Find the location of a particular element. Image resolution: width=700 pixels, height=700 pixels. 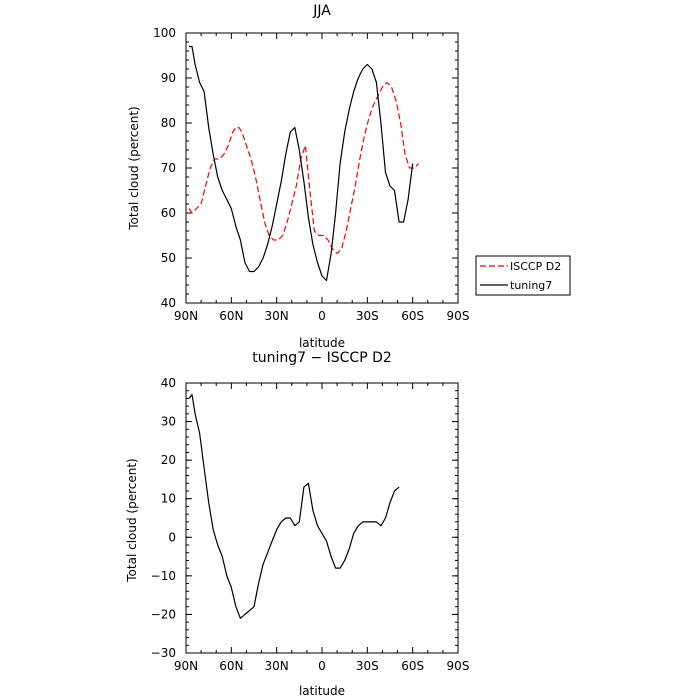

x-tick-label-top: 90N is located at coordinates (186, 316).